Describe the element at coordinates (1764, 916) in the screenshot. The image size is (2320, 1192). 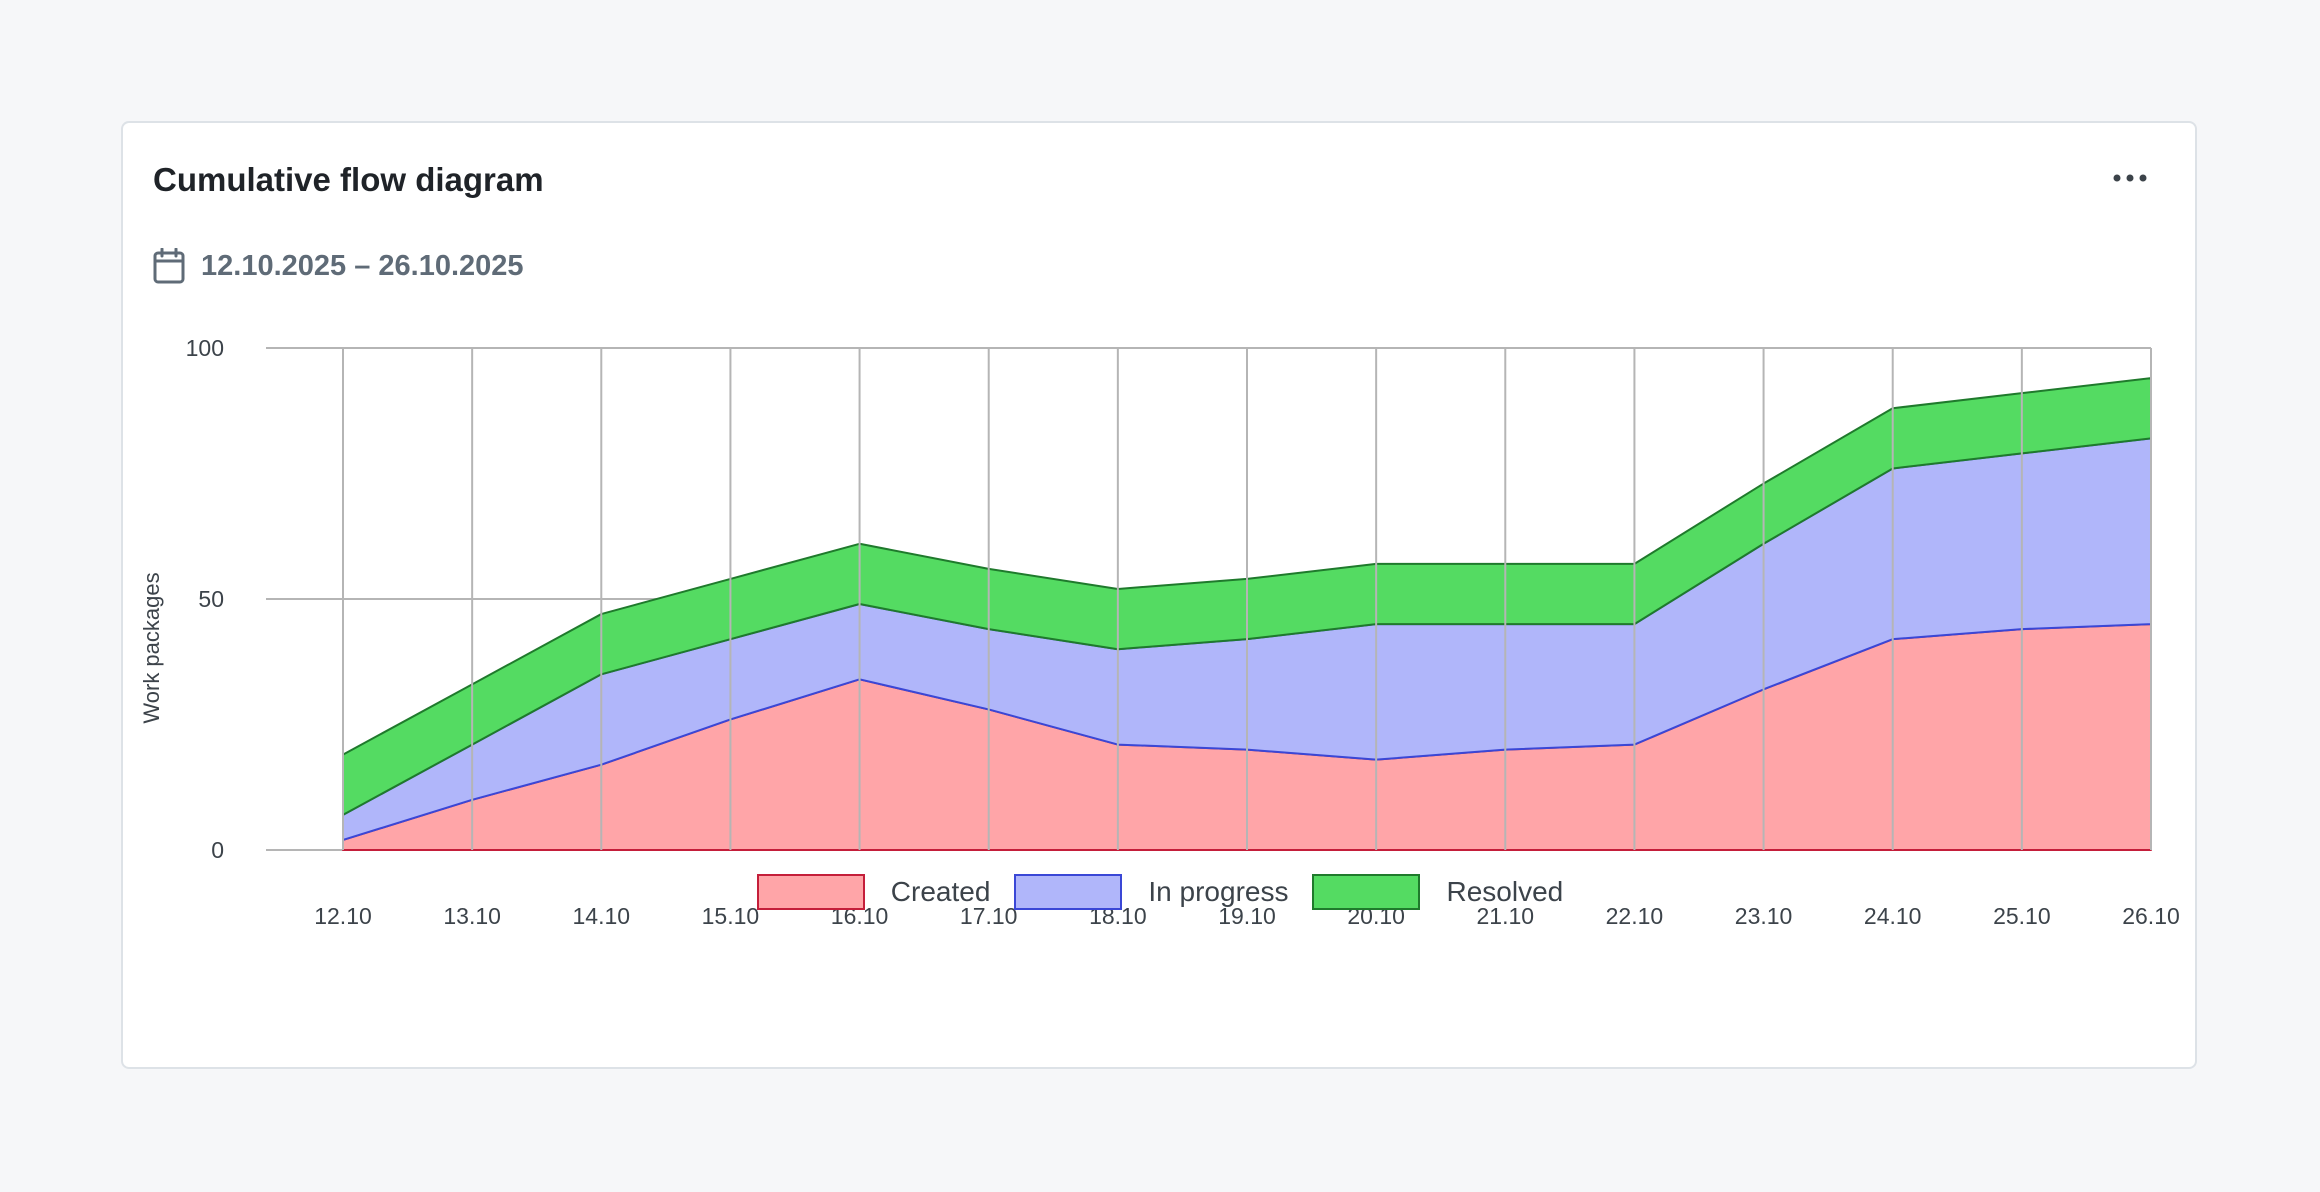
I see `x-tick-label: 23.10` at that location.